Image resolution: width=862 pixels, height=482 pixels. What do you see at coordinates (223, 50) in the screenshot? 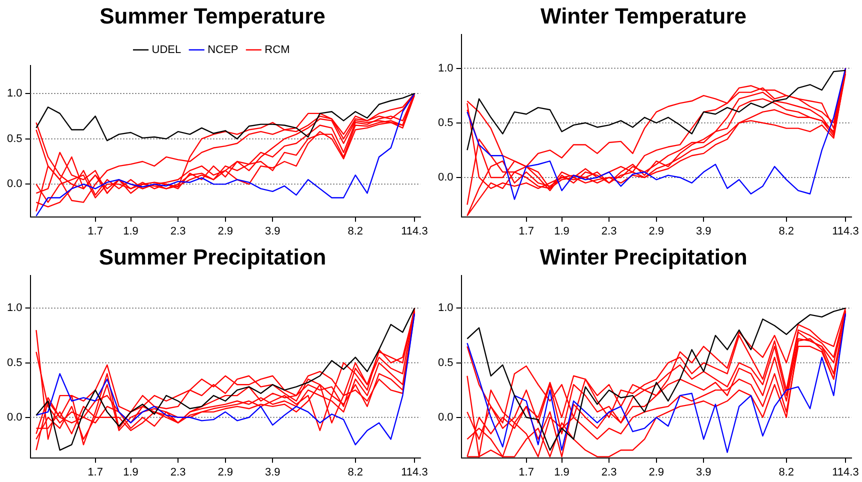
I see `legend-label: NCEP` at bounding box center [223, 50].